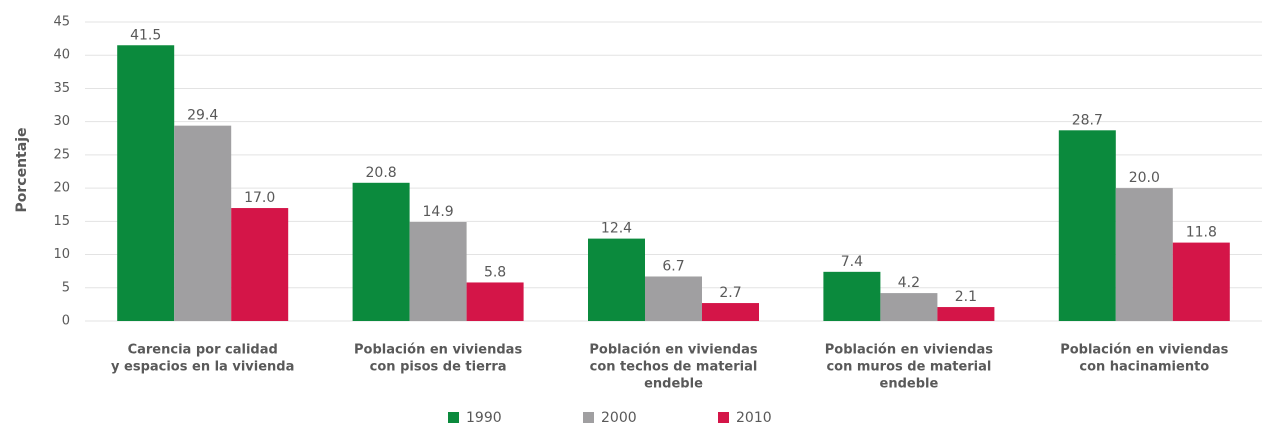 This screenshot has height=426, width=1262. I want to click on x-tick-label: con pisos de tierra, so click(438, 367).